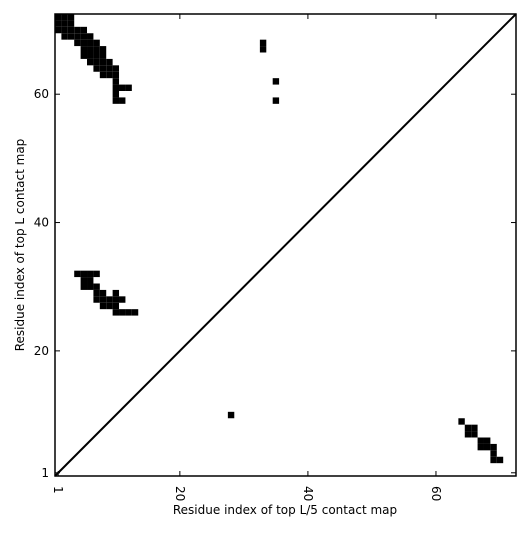  What do you see at coordinates (58, 490) in the screenshot?
I see `x-tick-label: 1` at bounding box center [58, 490].